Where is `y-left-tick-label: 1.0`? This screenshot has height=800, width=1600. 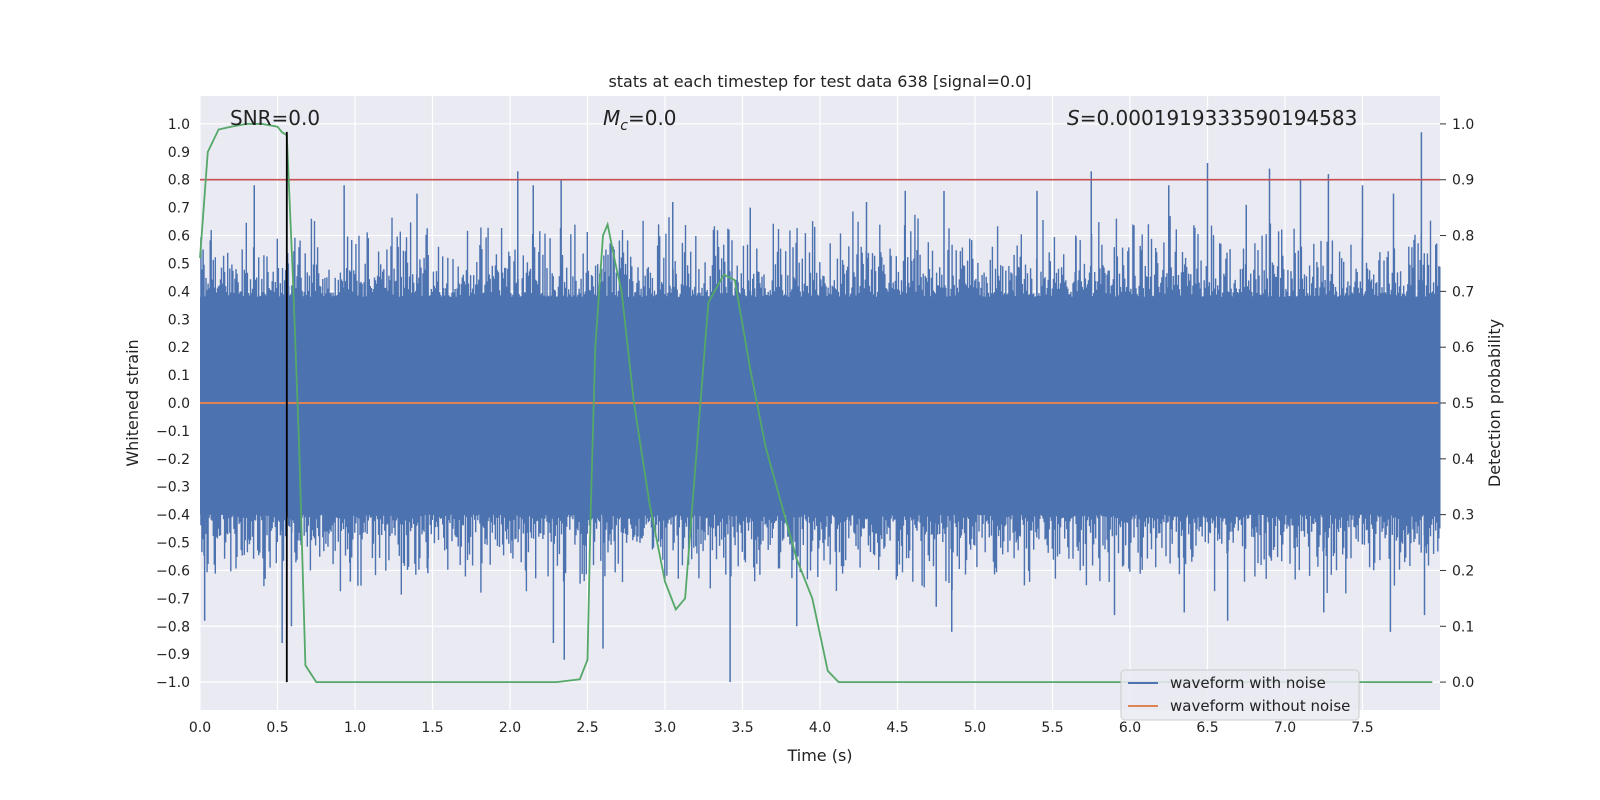
y-left-tick-label: 1.0 is located at coordinates (179, 125).